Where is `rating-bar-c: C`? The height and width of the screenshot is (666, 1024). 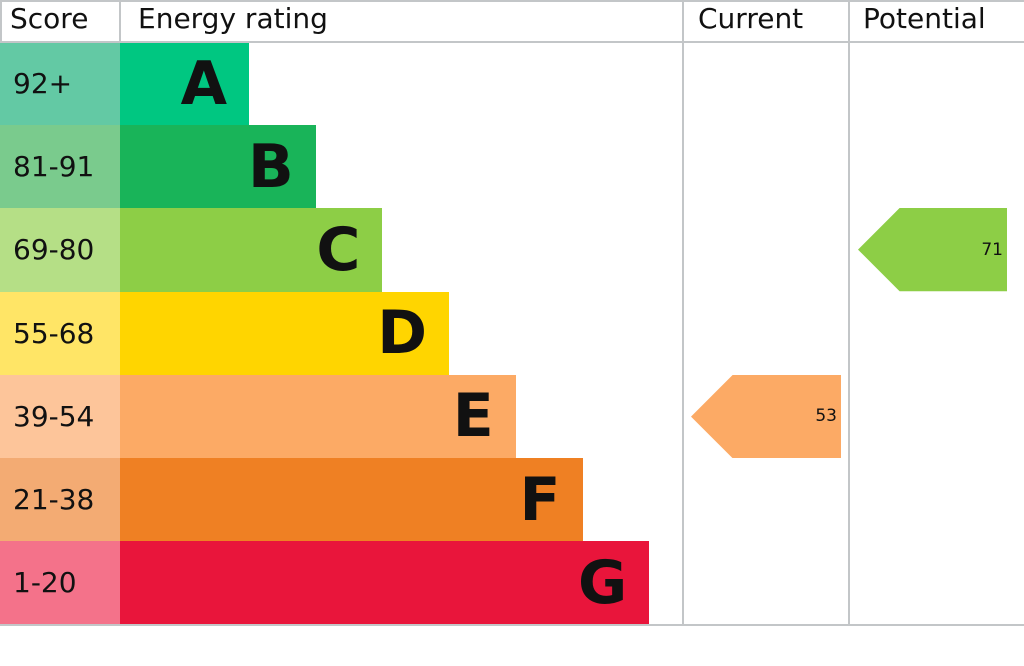
rating-bar-c: C is located at coordinates (251, 250).